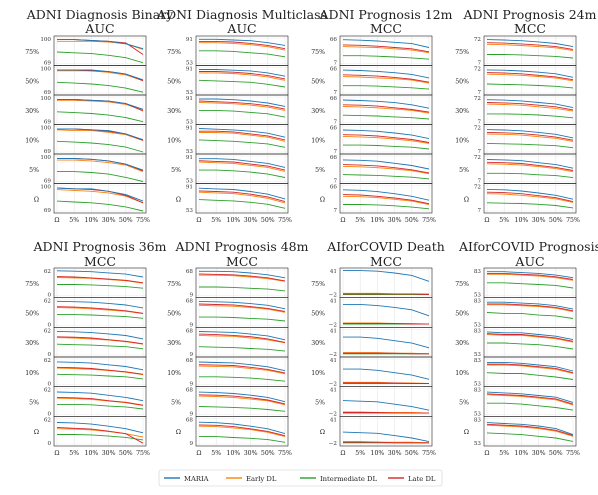 This screenshot has width=598, height=495. Describe the element at coordinates (342, 453) in the screenshot. I see `x-tick-label: Ω` at that location.